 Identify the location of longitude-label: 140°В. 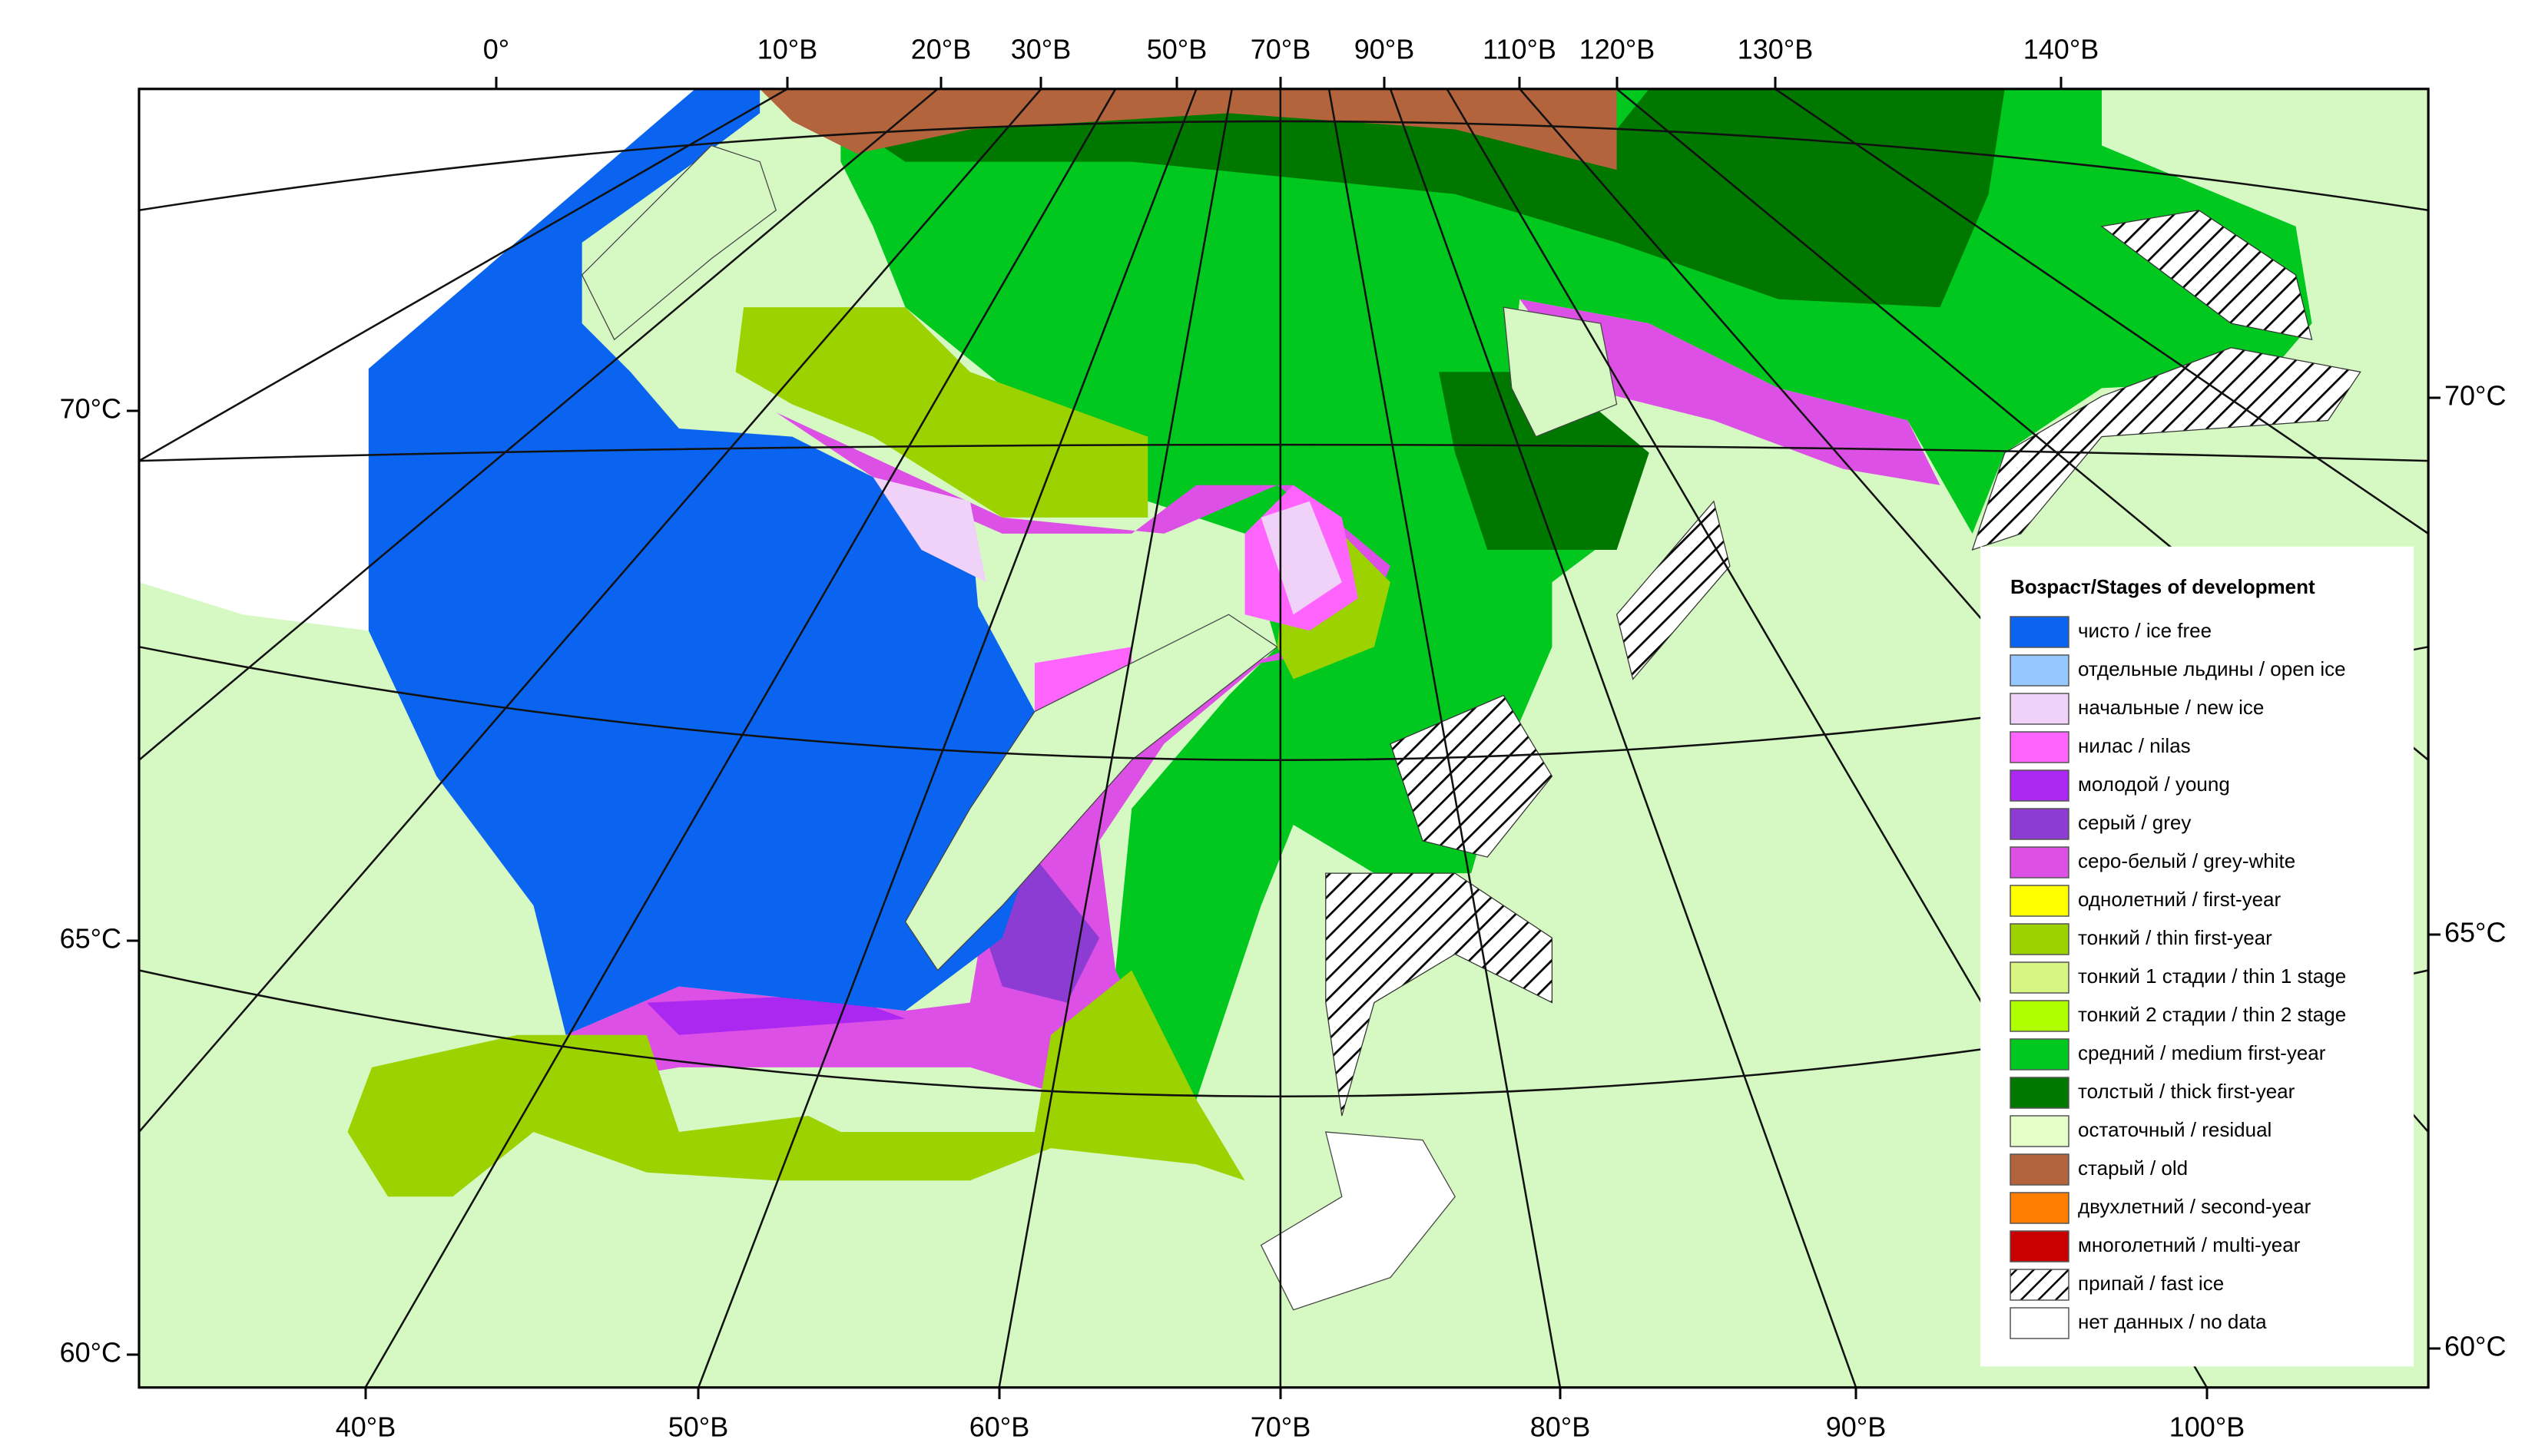
(2061, 49).